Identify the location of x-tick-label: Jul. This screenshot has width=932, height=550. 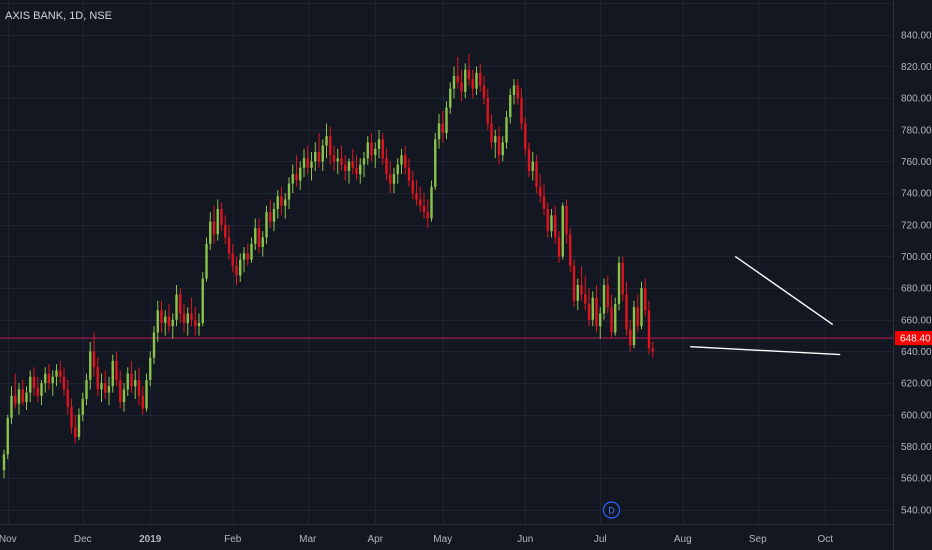
(600, 539).